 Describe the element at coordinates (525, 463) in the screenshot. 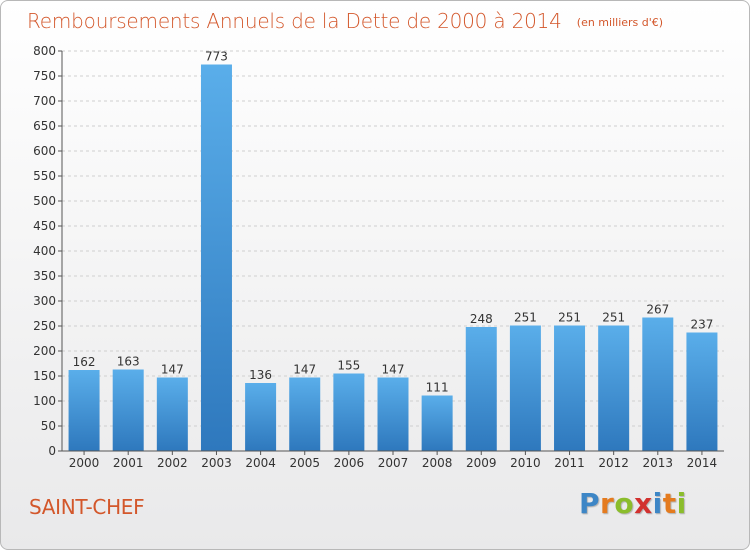

I see `x-tick-label: 2010` at that location.